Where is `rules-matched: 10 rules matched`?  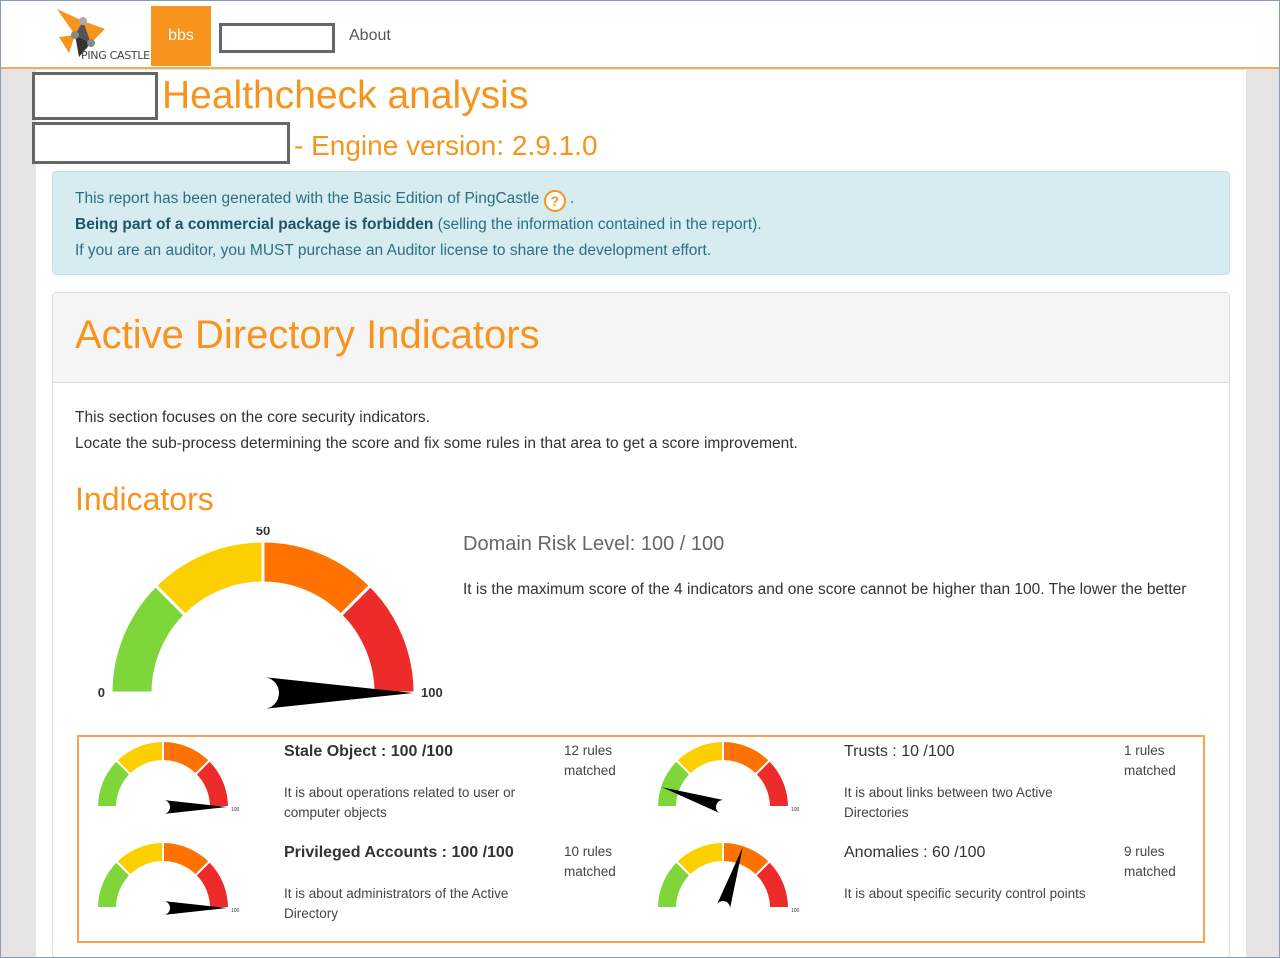 rules-matched: 10 rules matched is located at coordinates (590, 861).